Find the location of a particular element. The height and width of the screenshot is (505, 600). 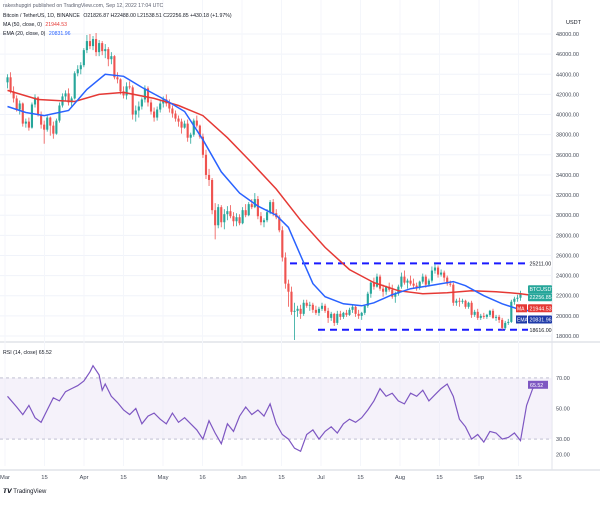

symbol-tag-bg is located at coordinates (540, 289).